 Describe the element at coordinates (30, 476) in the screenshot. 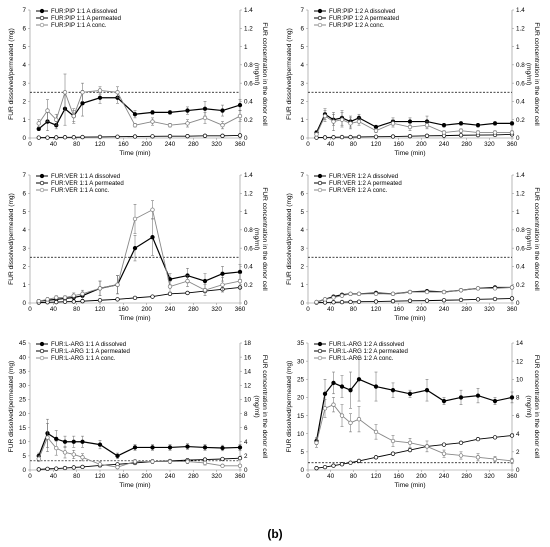

I see `x-tick-label: 0` at that location.